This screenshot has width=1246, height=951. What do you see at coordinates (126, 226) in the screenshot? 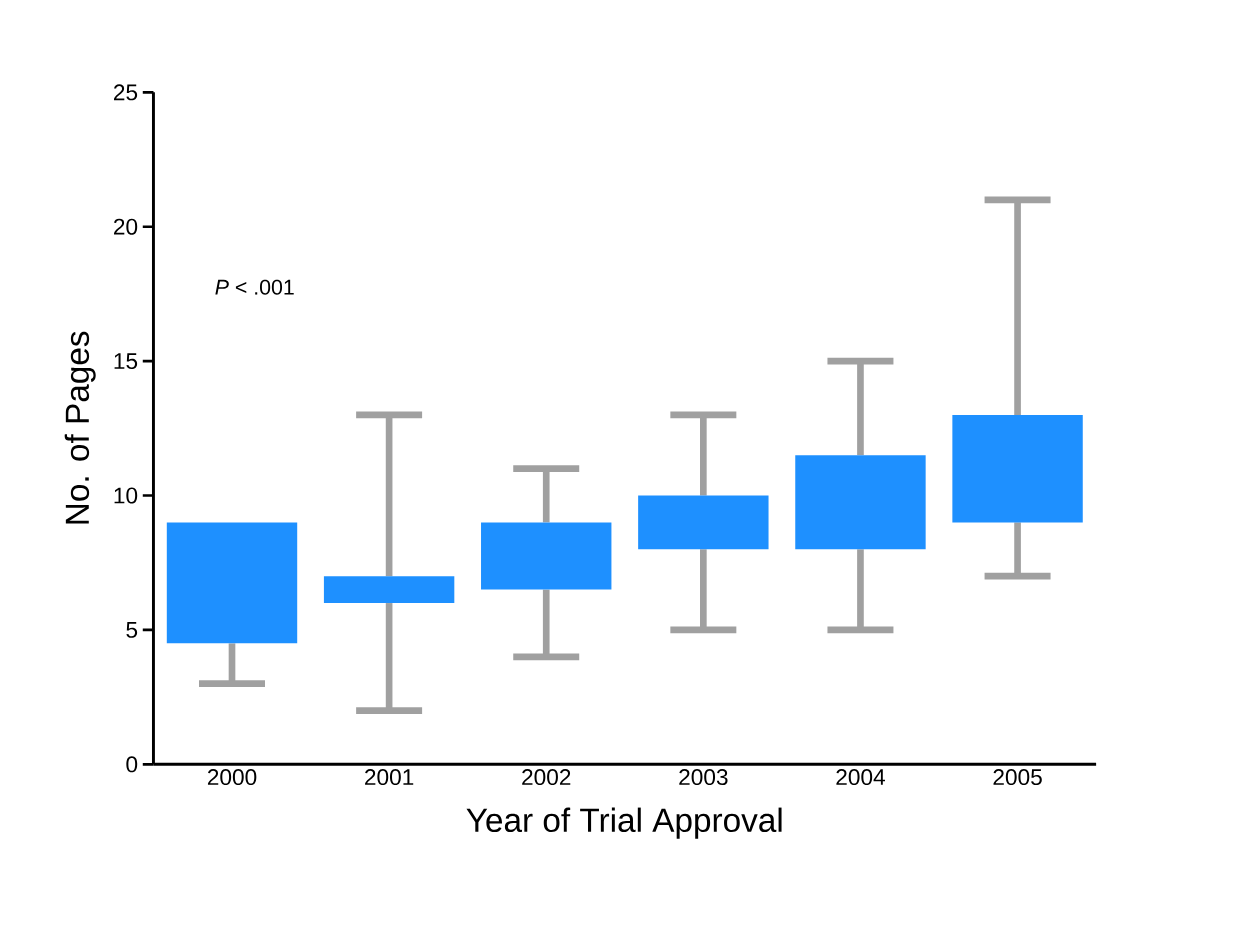
I see `y-tick-label: 20` at bounding box center [126, 226].